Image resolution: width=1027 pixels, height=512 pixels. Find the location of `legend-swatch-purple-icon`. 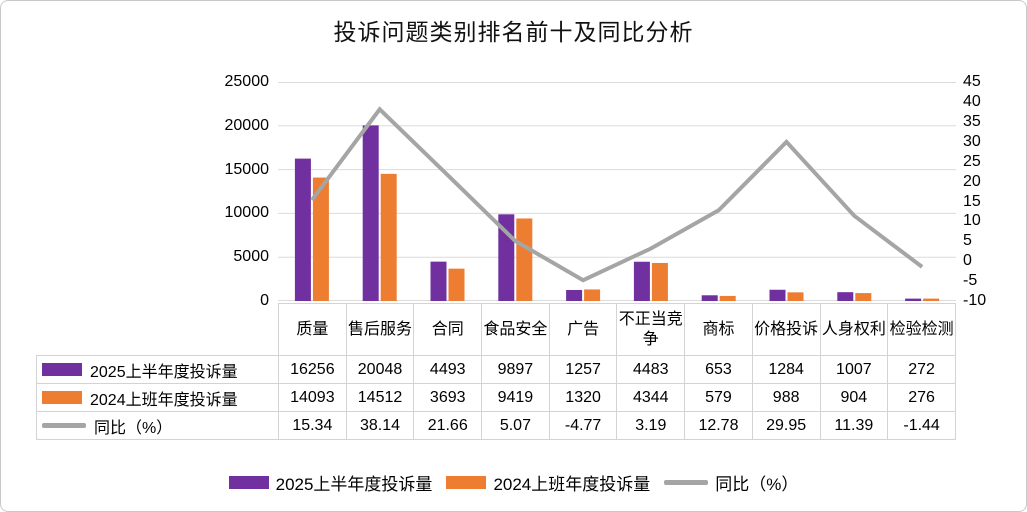

legend-swatch-purple-icon is located at coordinates (248, 482).